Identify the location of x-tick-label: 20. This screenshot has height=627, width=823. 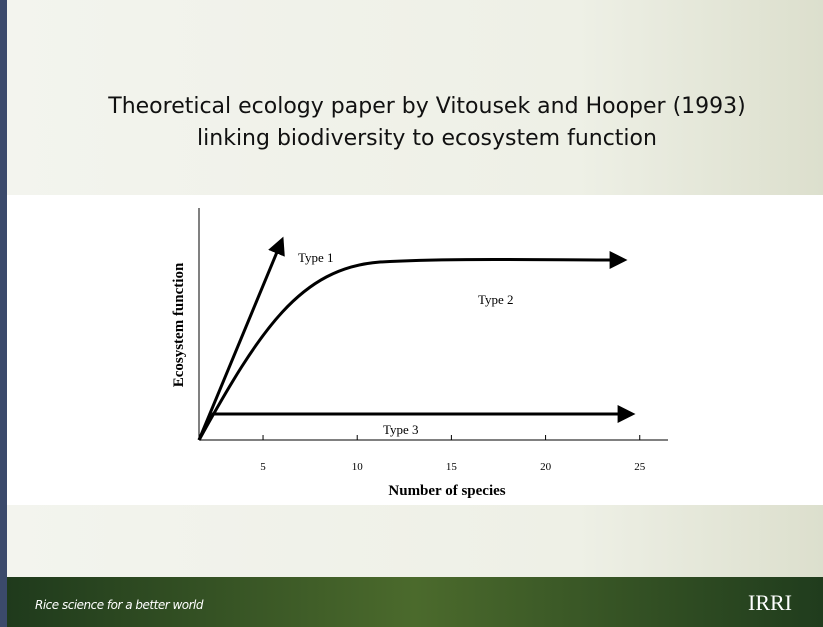
(546, 467).